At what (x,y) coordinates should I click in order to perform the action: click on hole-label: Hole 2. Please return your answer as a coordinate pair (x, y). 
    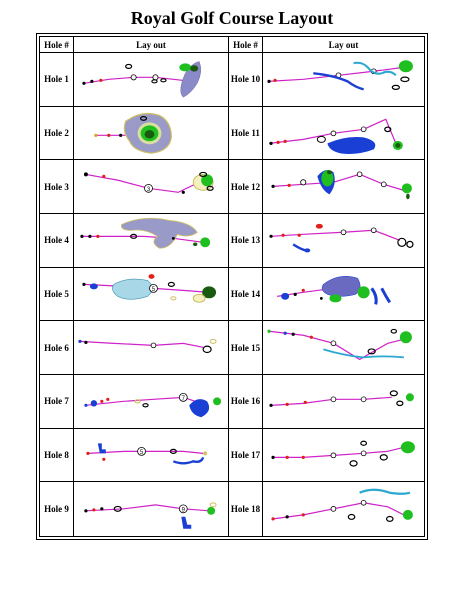
    Looking at the image, I should click on (57, 133).